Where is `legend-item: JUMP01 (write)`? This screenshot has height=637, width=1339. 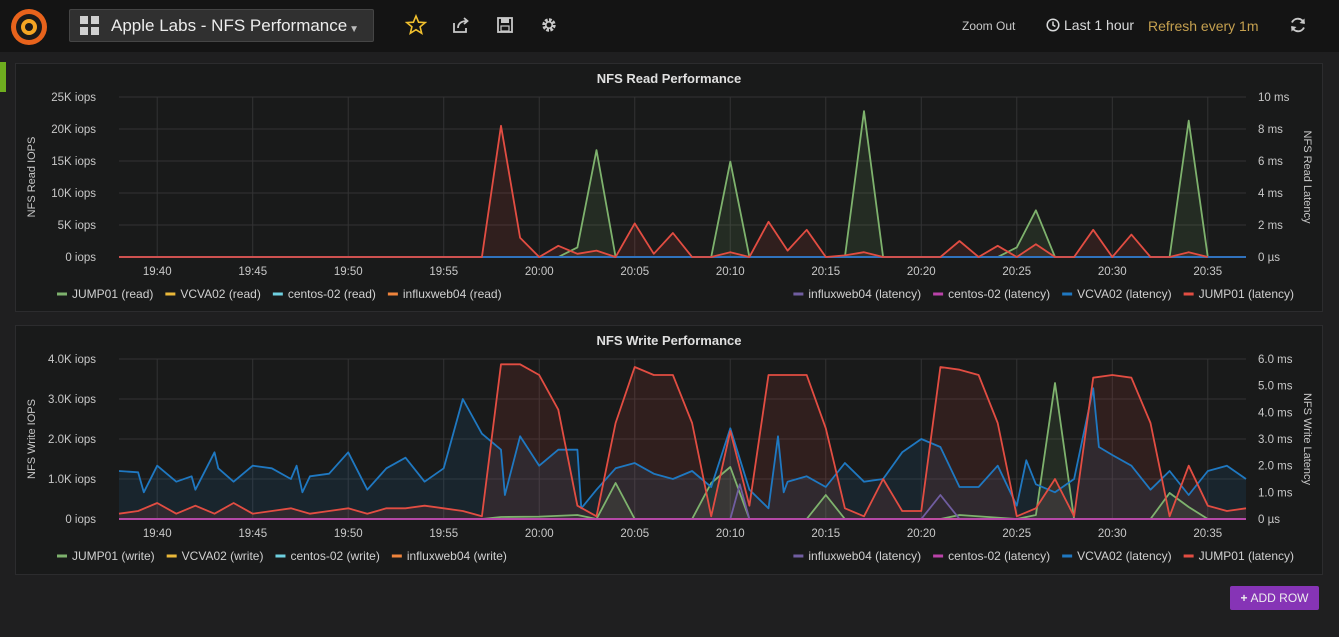
legend-item: JUMP01 (write) is located at coordinates (113, 556).